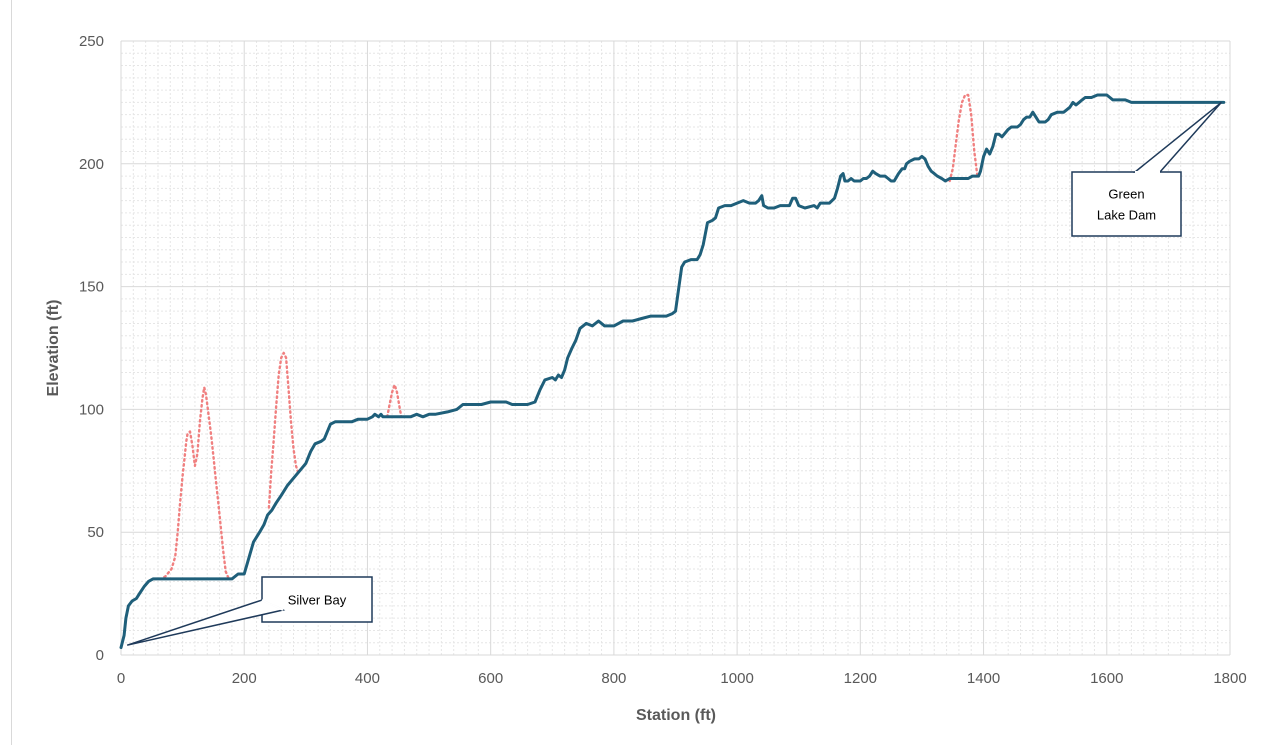  Describe the element at coordinates (95, 532) in the screenshot. I see `y-tick-label: 50` at that location.